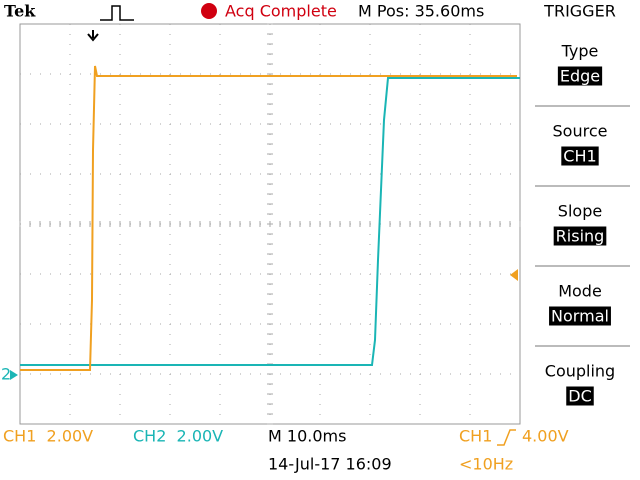  I want to click on timebase: M 10.0ms, so click(307, 436).